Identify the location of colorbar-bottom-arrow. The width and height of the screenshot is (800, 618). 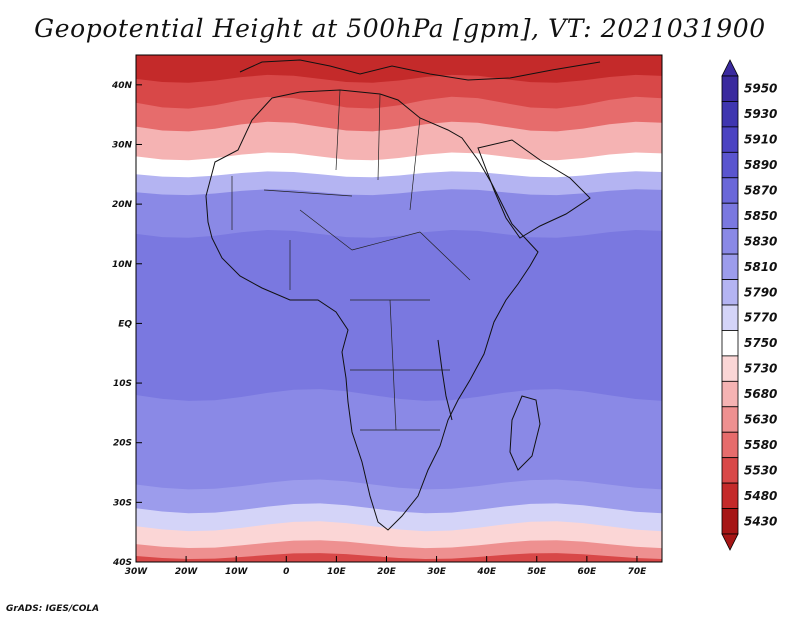
(730, 542).